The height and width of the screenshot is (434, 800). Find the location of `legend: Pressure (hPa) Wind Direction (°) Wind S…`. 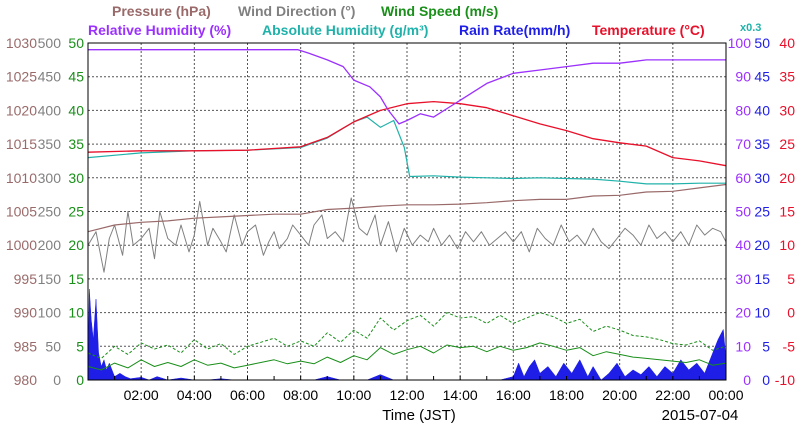

legend: Pressure (hPa) Wind Direction (°) Wind S… is located at coordinates (424, 20).